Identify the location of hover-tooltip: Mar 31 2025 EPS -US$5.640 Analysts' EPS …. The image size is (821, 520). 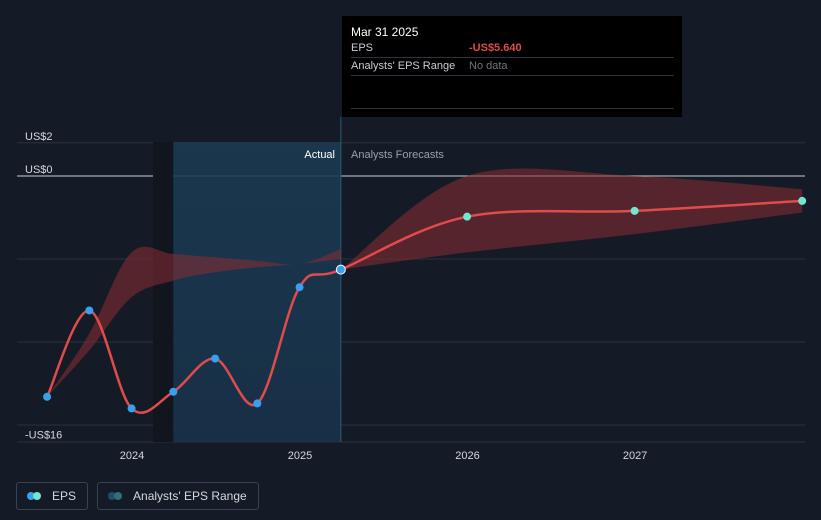
(512, 66).